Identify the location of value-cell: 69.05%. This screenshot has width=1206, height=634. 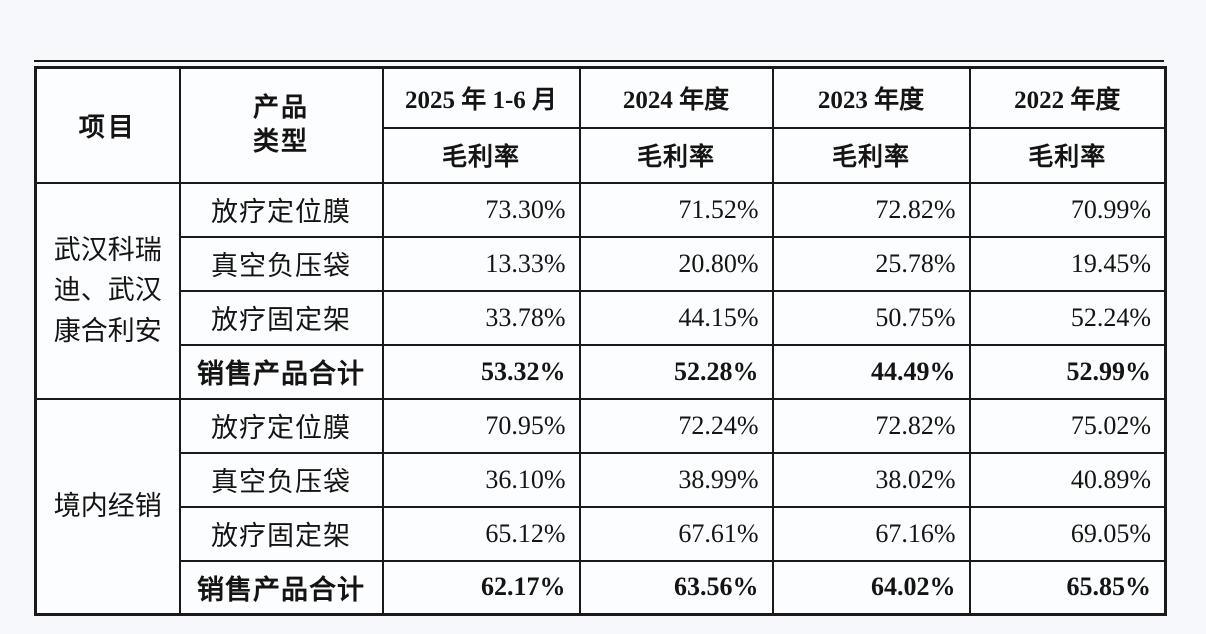
(1067, 533).